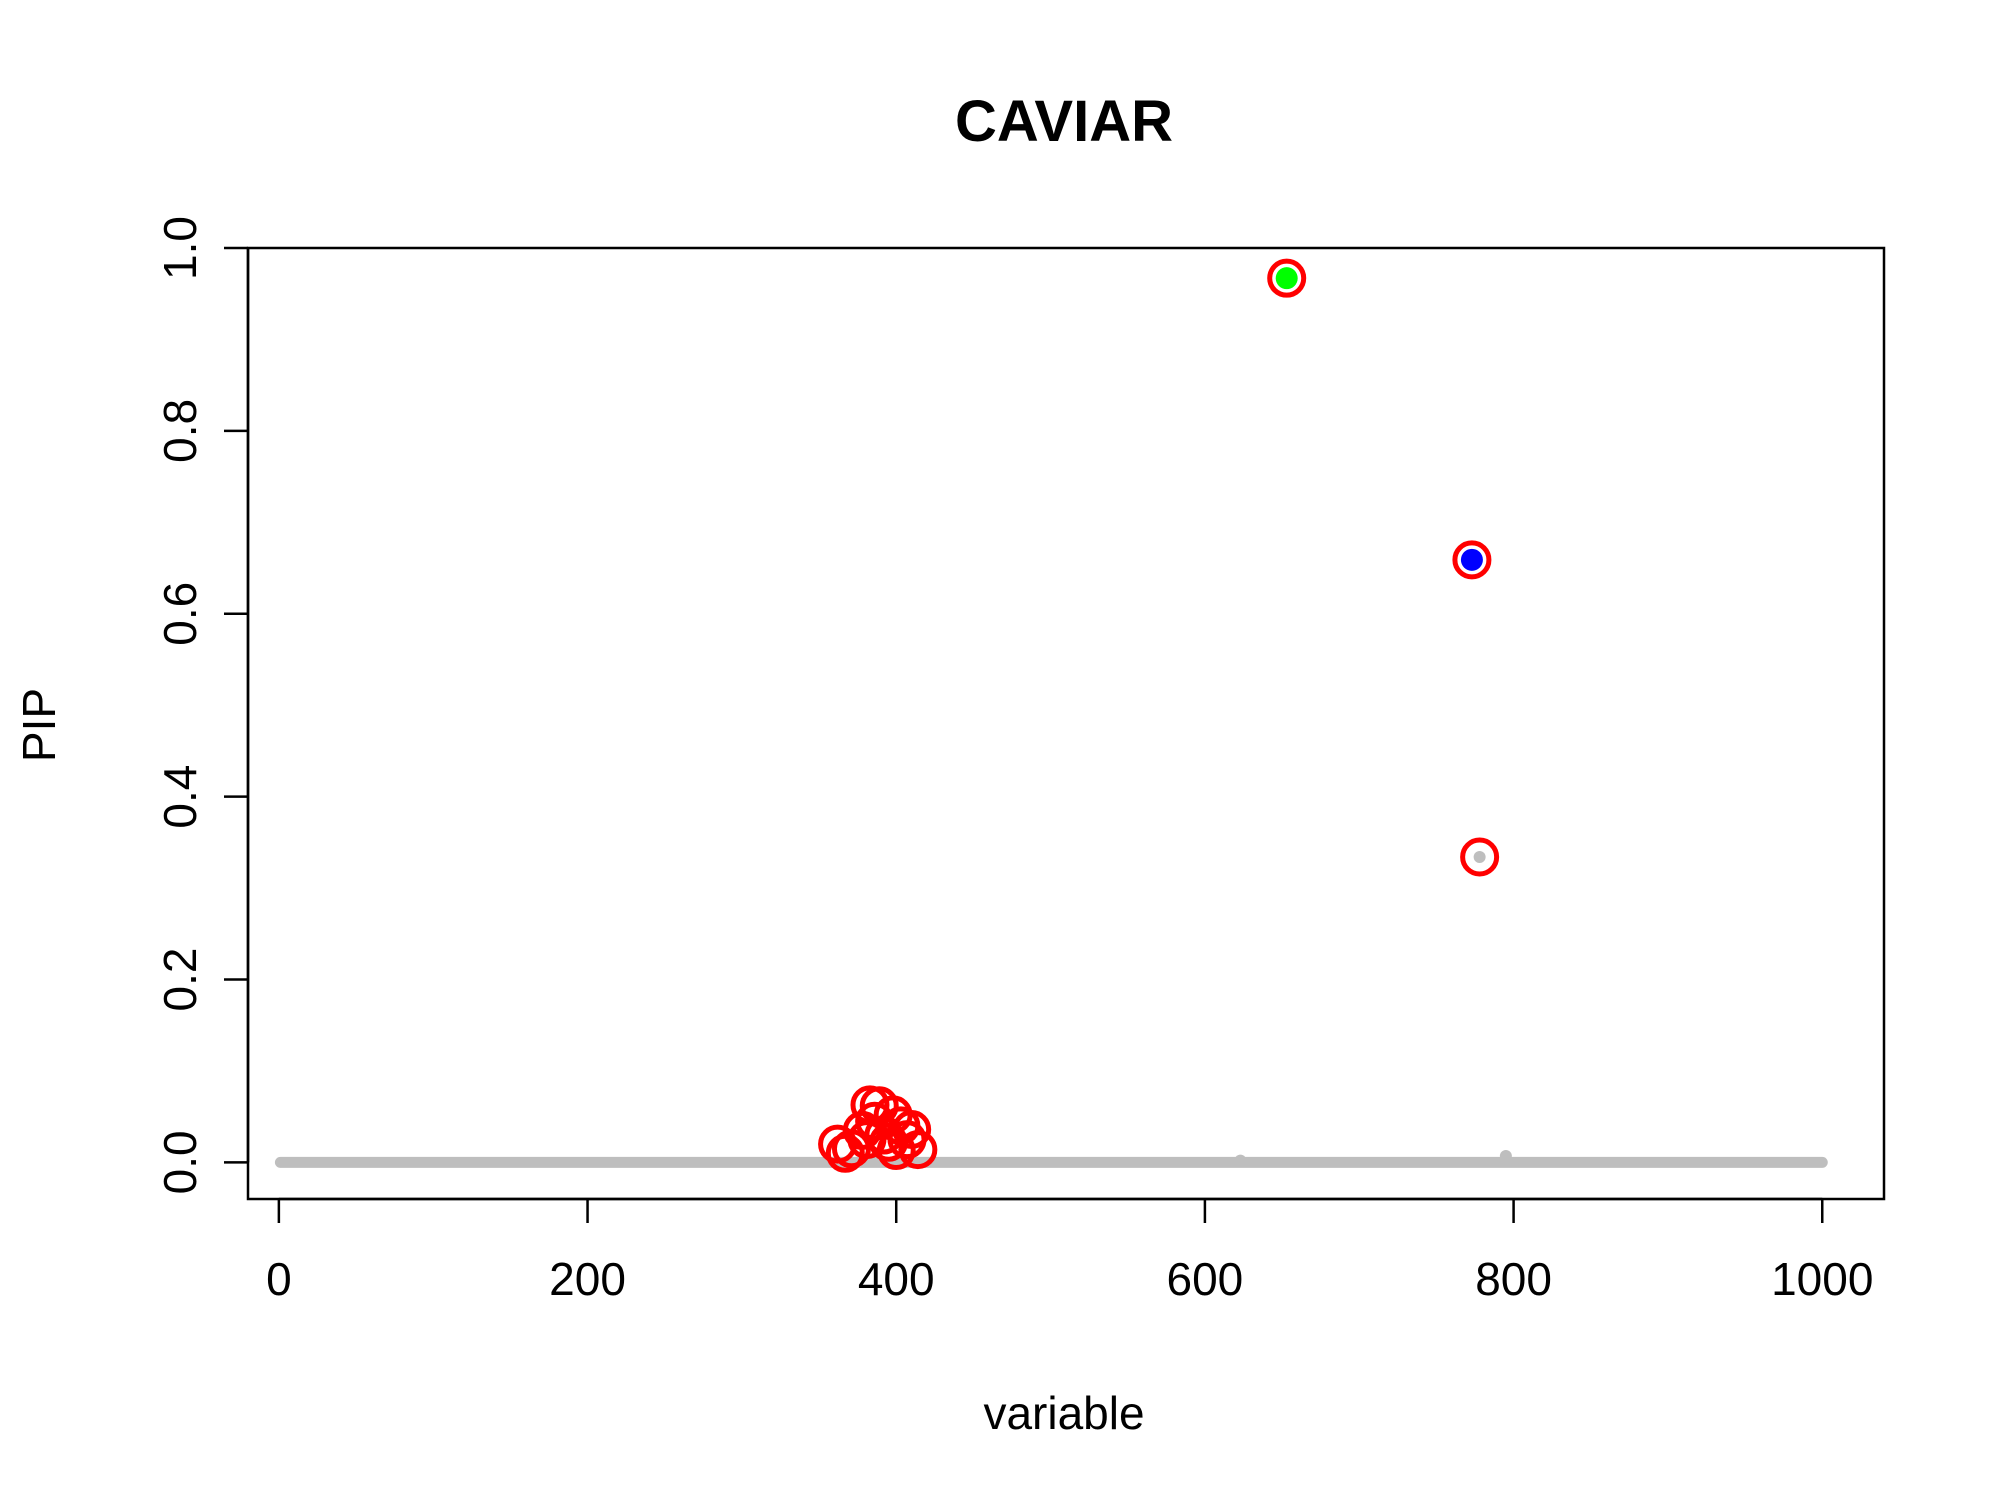 The height and width of the screenshot is (1500, 2000). What do you see at coordinates (587, 1279) in the screenshot?
I see `x-tick-label: 200` at bounding box center [587, 1279].